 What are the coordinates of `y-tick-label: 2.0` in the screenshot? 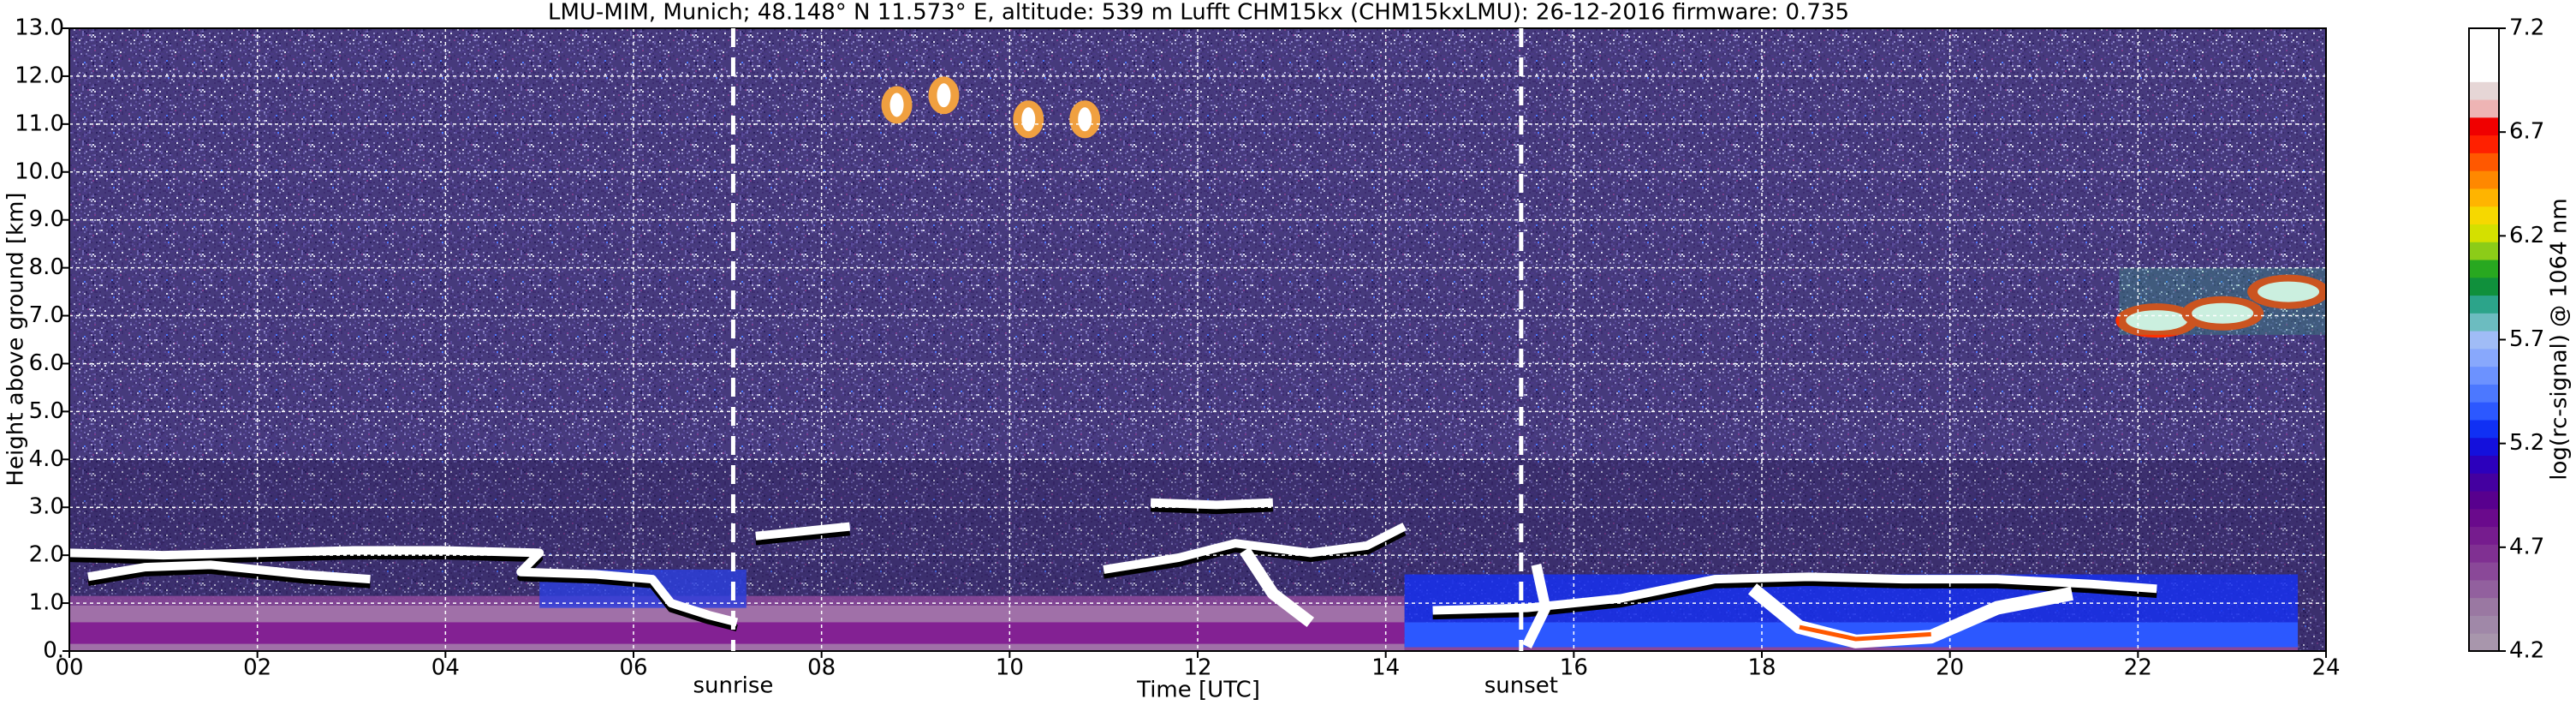 It's located at (46, 555).